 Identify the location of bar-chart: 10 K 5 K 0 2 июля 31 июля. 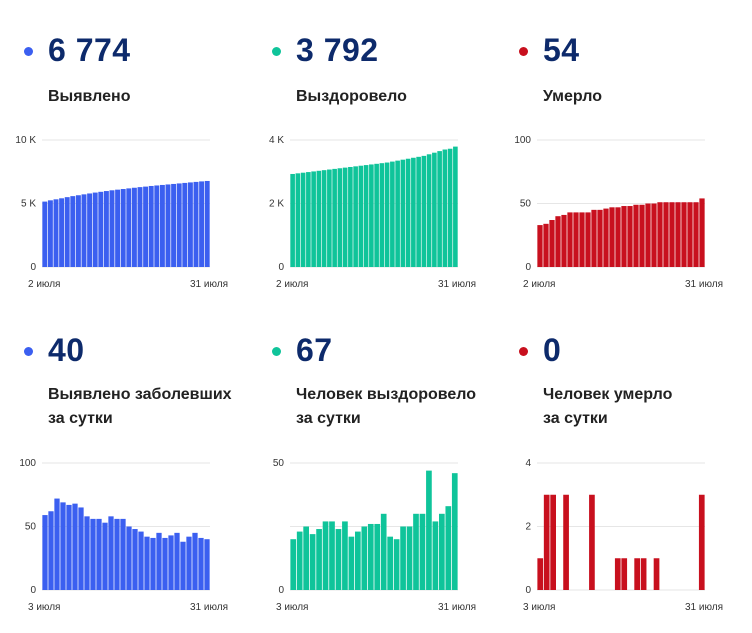
(121, 212).